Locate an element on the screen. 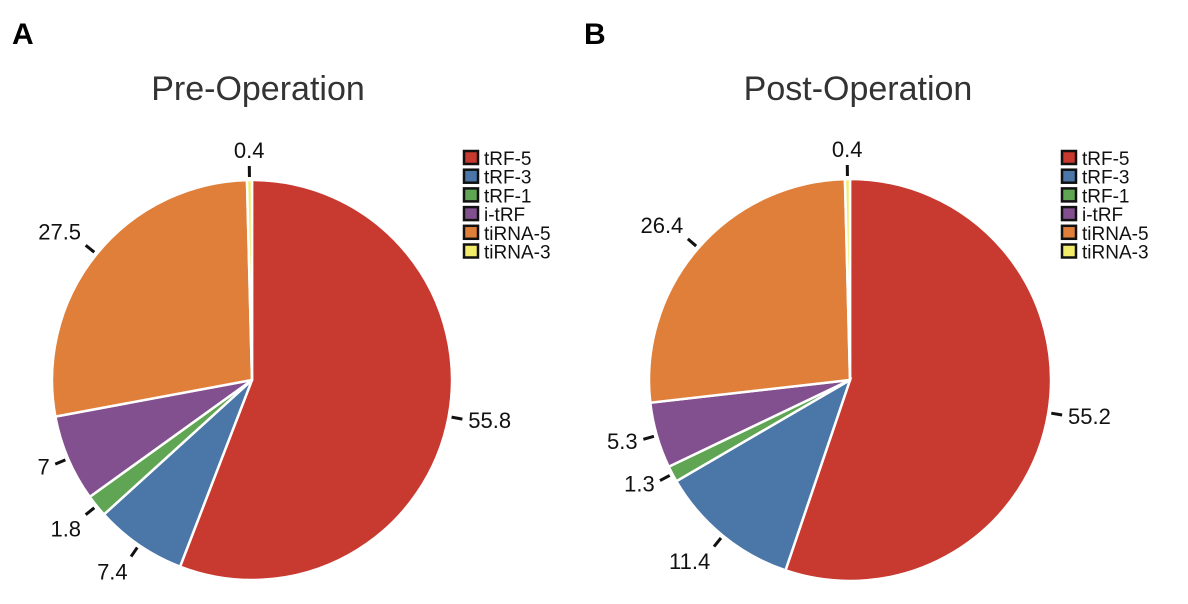 This screenshot has width=1188, height=604. panel-label: A is located at coordinates (23, 34).